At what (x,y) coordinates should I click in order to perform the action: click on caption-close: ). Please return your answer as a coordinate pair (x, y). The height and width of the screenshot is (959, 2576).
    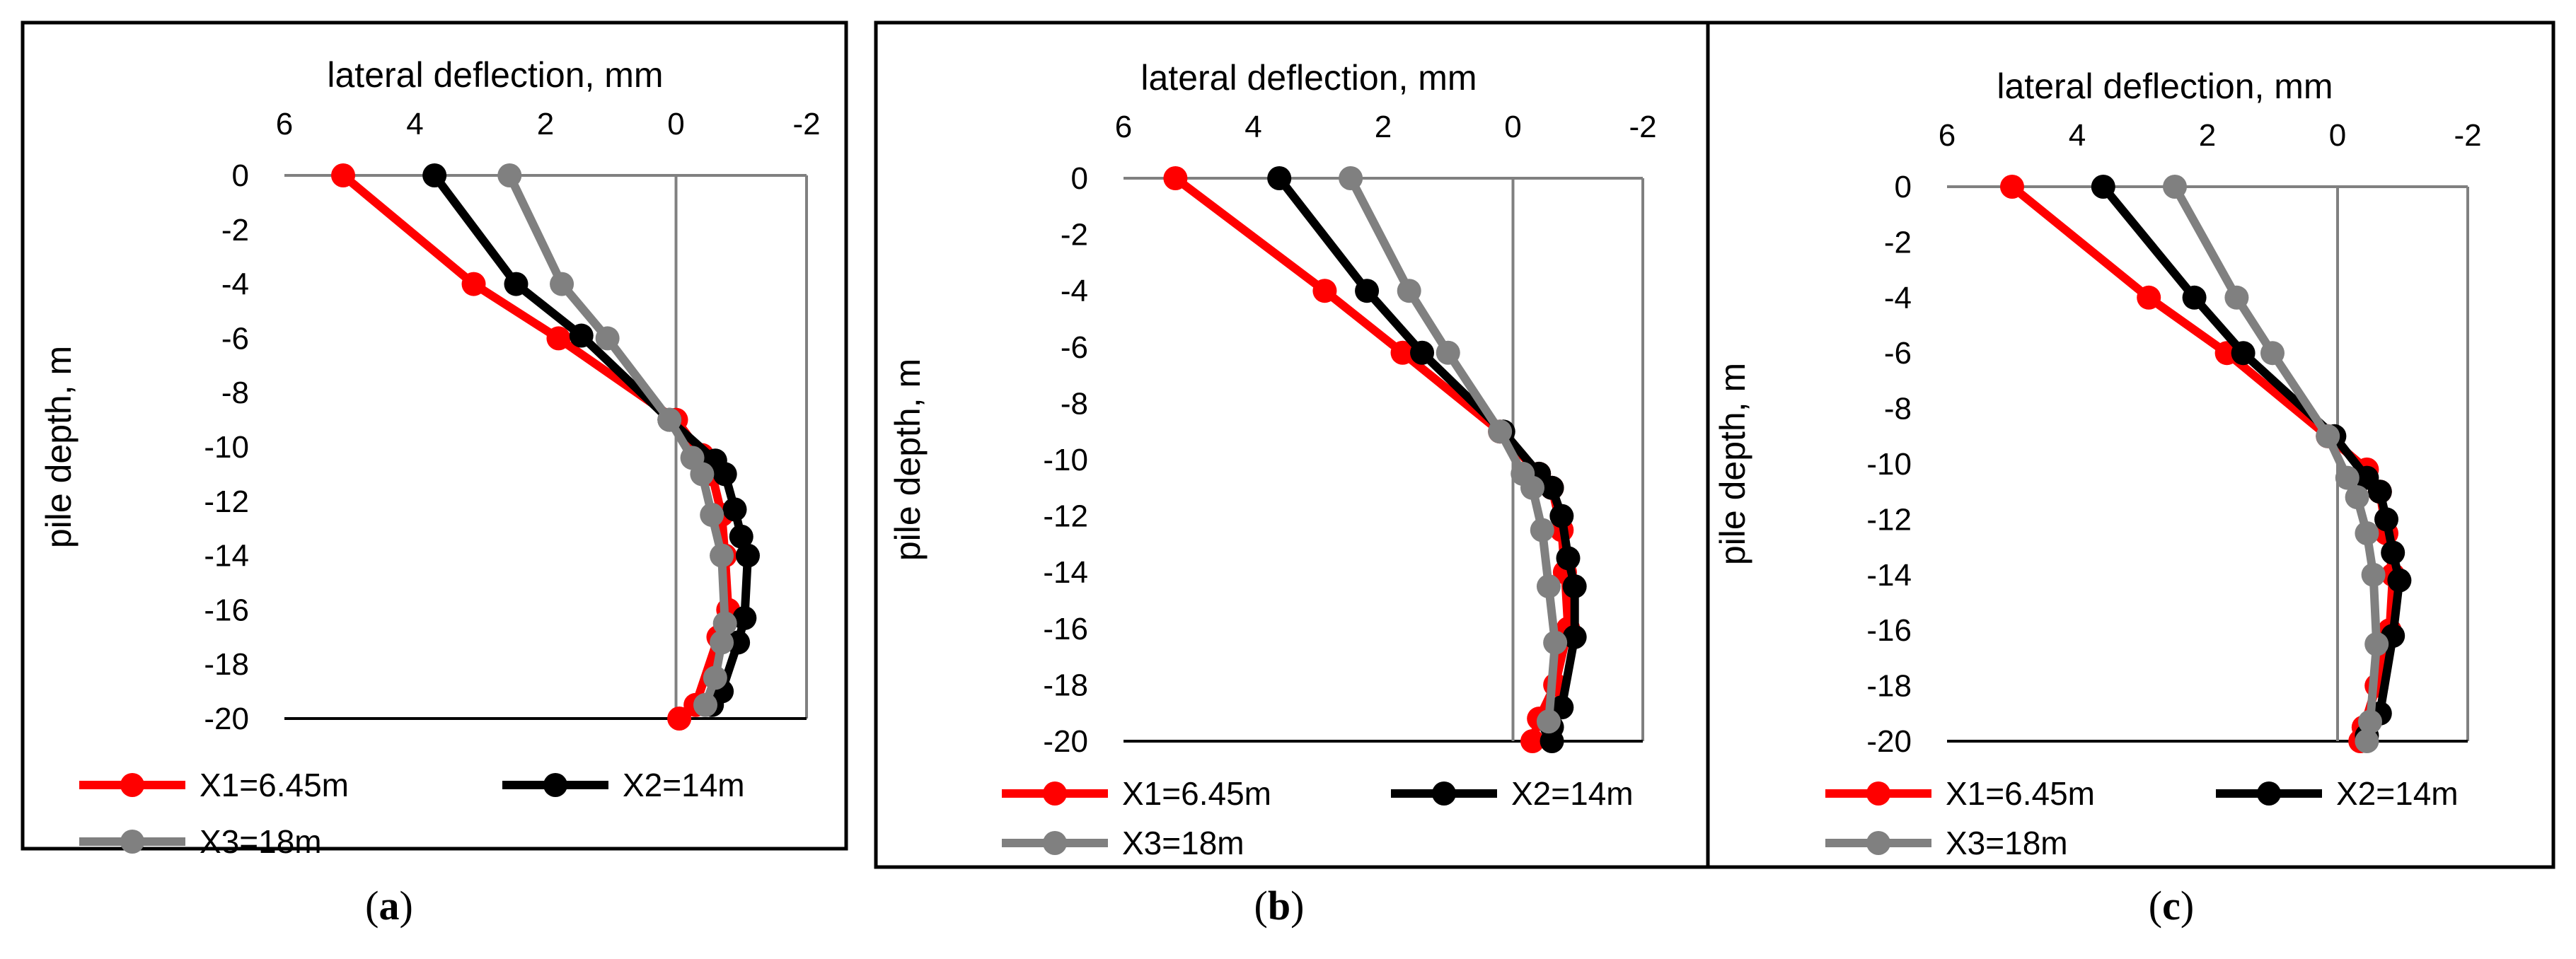
    Looking at the image, I should click on (406, 906).